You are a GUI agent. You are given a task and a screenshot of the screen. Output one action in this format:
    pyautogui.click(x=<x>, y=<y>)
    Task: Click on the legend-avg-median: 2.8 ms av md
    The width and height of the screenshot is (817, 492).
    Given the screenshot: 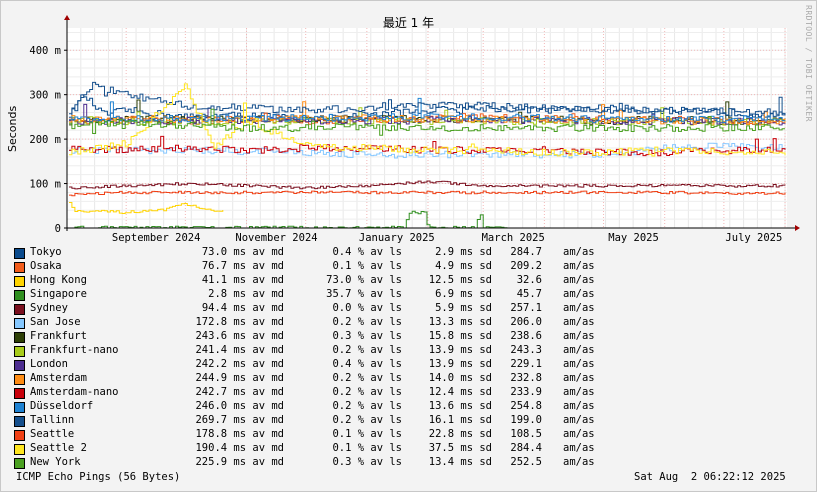 What is the action you would take?
    pyautogui.click(x=246, y=294)
    